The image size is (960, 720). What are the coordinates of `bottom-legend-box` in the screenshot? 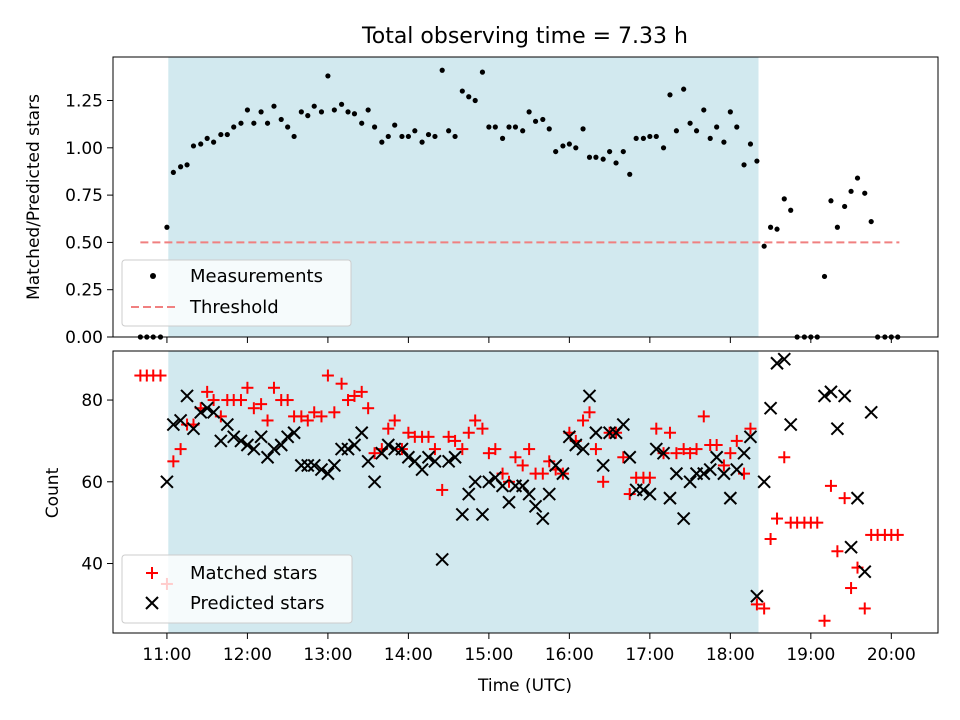 It's located at (237, 589).